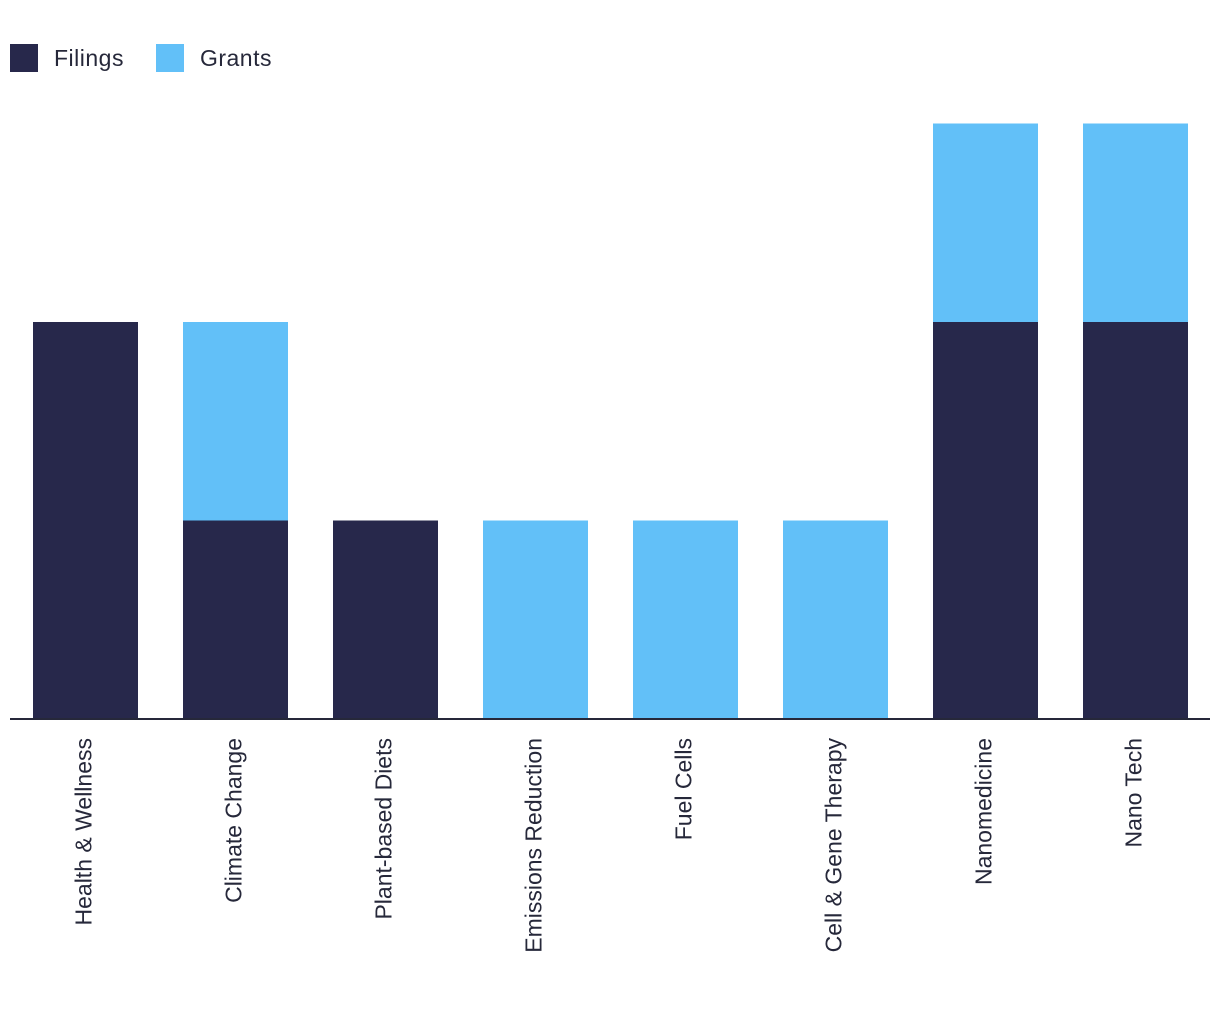 The width and height of the screenshot is (1220, 1020). I want to click on bar-grants-cell-gene-therapy, so click(835, 620).